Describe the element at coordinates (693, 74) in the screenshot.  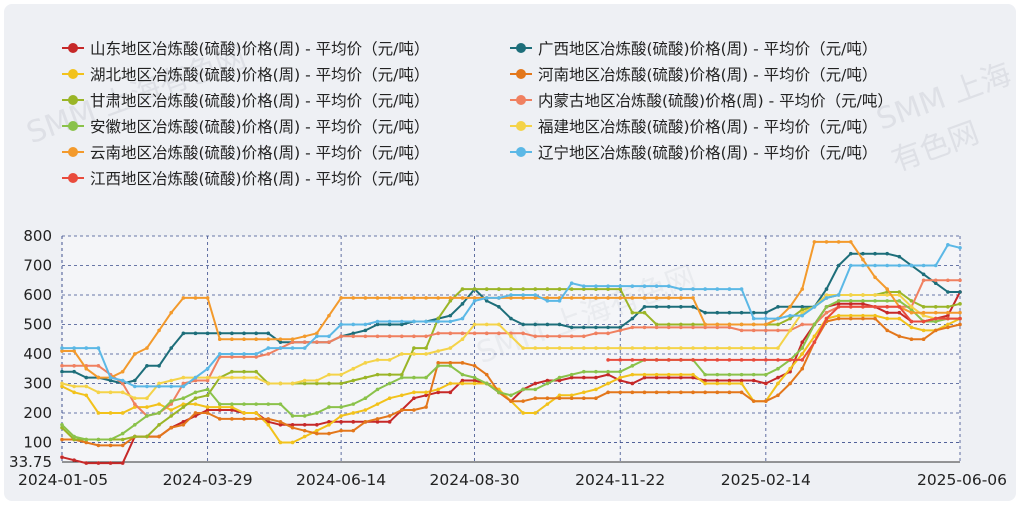
I see `legend-item: 河南地区冶炼酸(硫酸)价格(周) - 平均价（元/吨）` at that location.